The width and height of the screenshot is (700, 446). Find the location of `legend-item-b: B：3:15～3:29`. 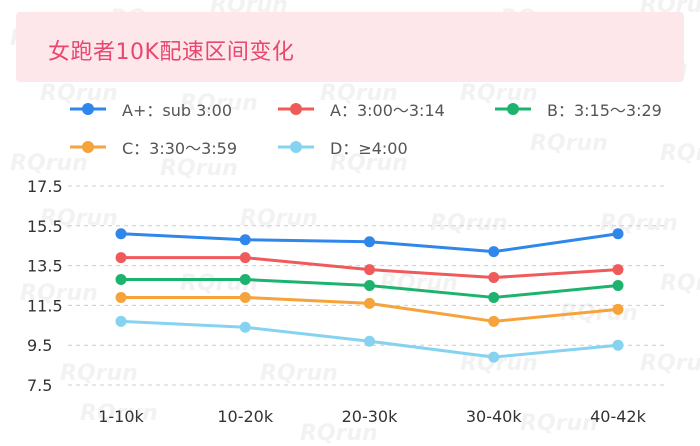

legend-item-b: B：3:15～3:29 is located at coordinates (577, 109).